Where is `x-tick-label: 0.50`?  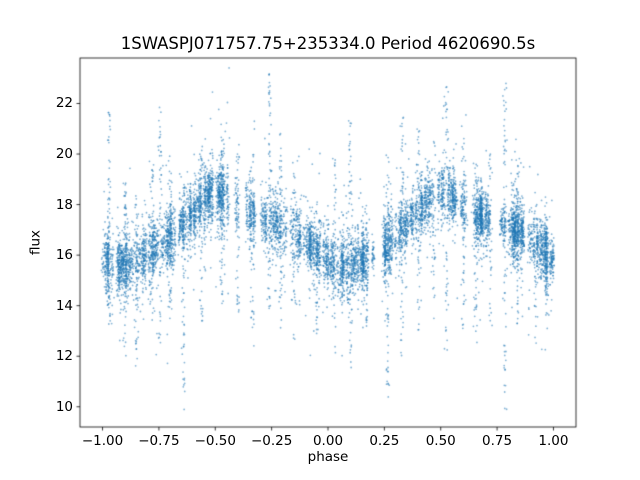
x-tick-label: 0.50 is located at coordinates (440, 441).